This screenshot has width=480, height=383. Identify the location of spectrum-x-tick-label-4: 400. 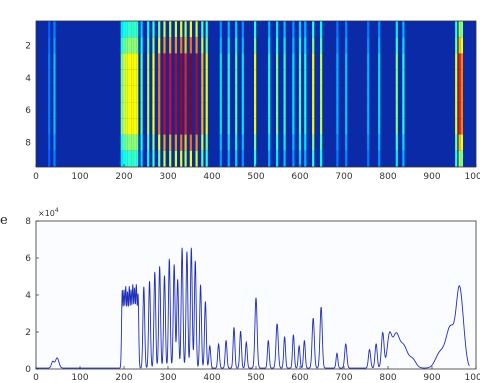
(211, 378).